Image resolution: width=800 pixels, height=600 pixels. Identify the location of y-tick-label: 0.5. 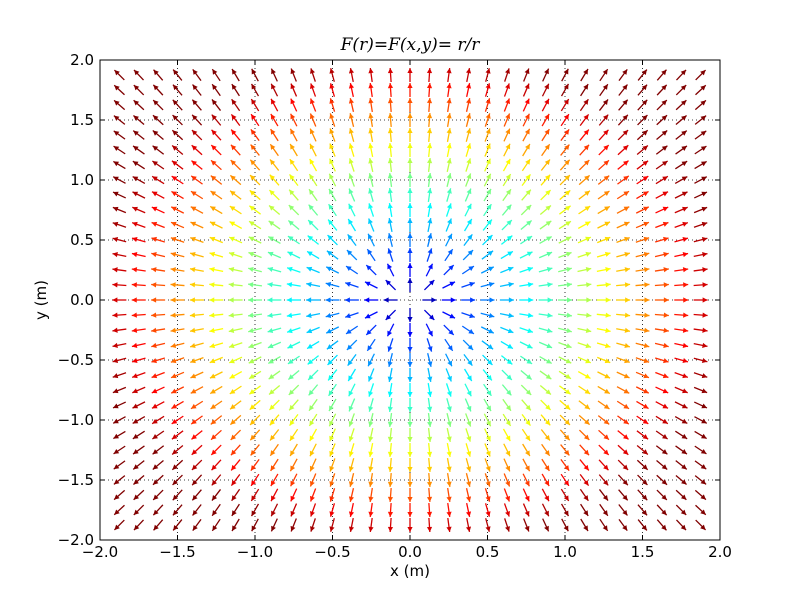
(82, 240).